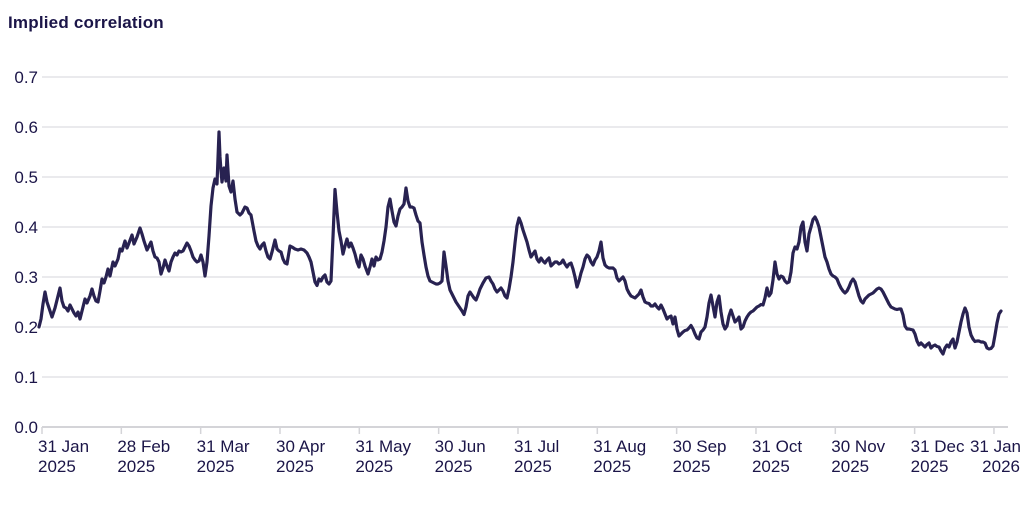 The height and width of the screenshot is (509, 1024). What do you see at coordinates (26, 277) in the screenshot?
I see `y-tick-label: 0.3` at bounding box center [26, 277].